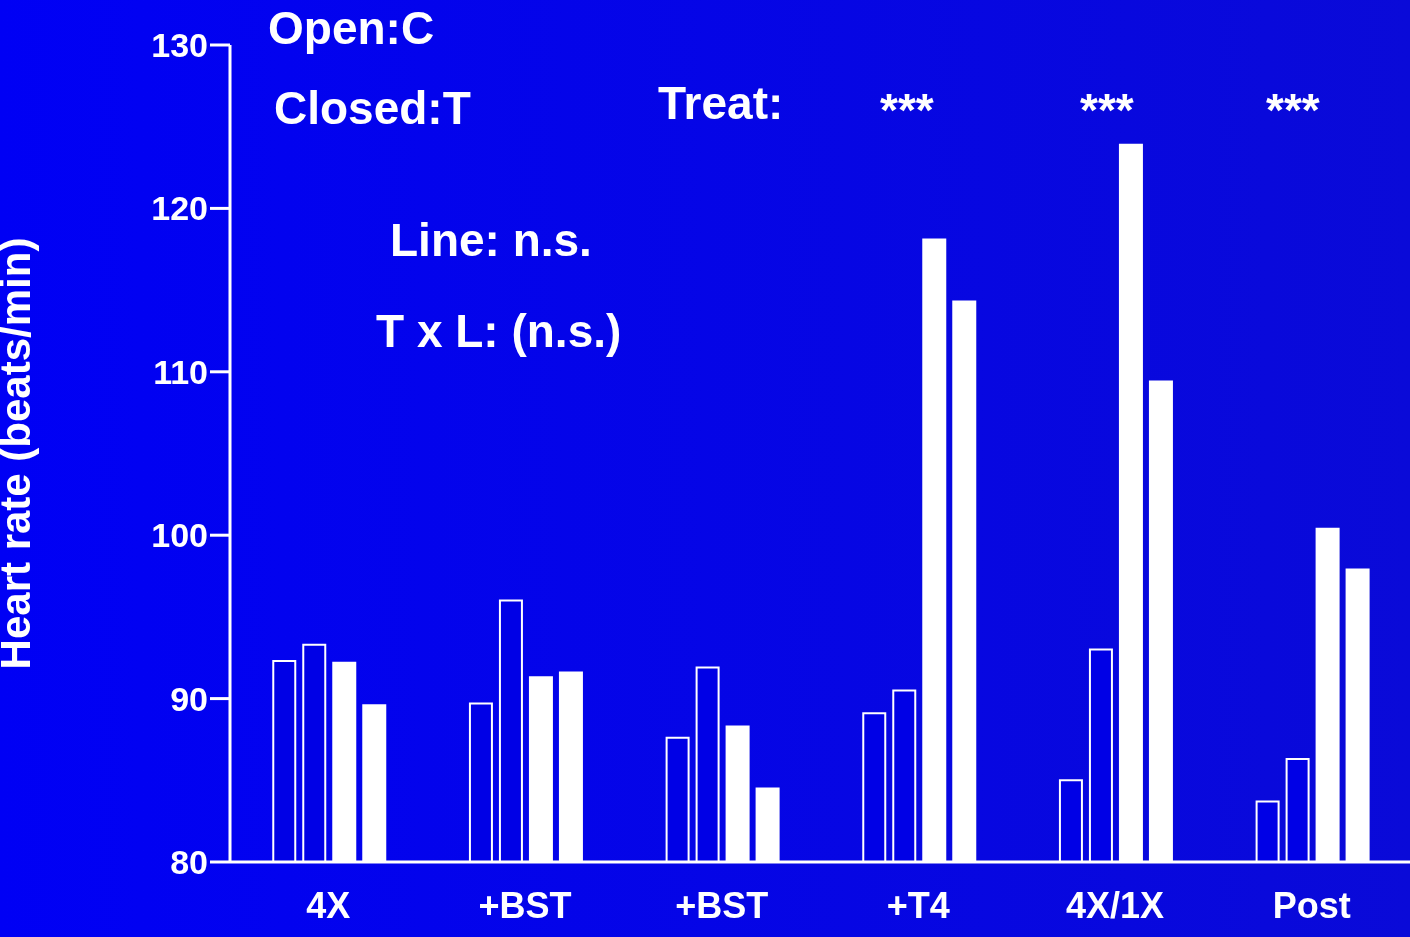  I want to click on y-tick-label: 100, so click(179, 535).